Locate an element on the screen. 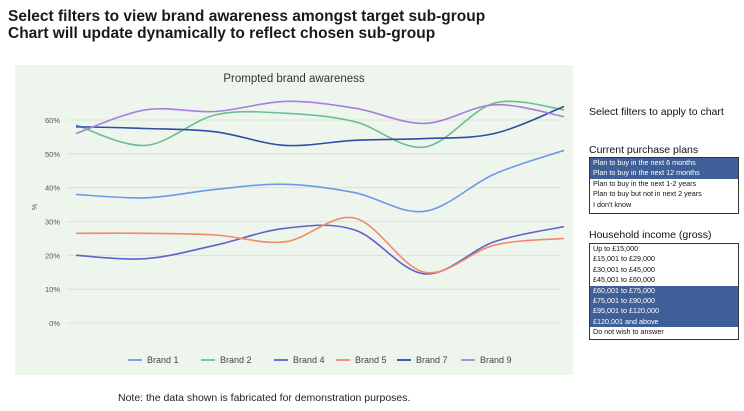 Image resolution: width=744 pixels, height=411 pixels. household-income-label: Household income (gross) is located at coordinates (650, 235).